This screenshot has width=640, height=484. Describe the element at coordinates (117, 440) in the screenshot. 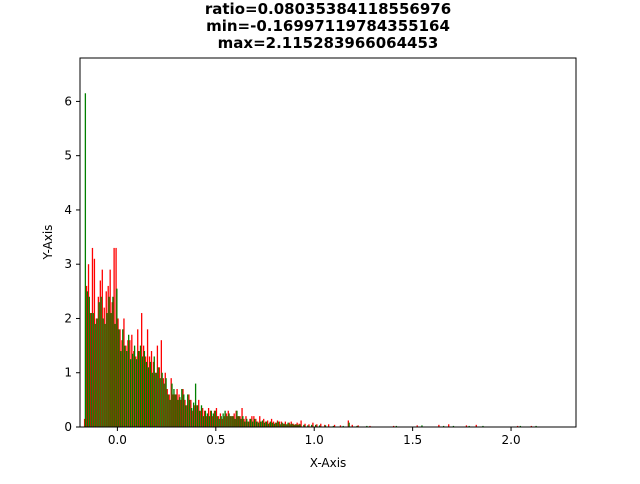

I see `x-tick-label: 0.0` at that location.